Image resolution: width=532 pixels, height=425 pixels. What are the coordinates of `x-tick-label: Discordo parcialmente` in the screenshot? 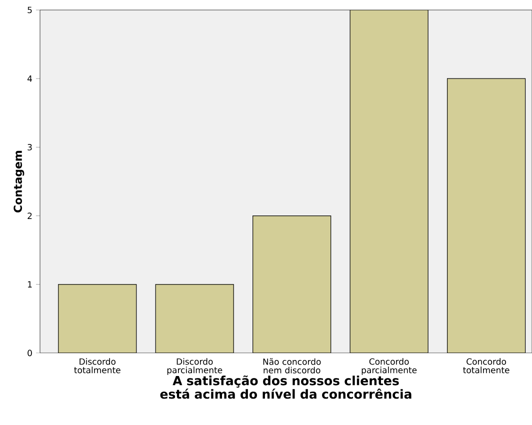 It's located at (194, 366).